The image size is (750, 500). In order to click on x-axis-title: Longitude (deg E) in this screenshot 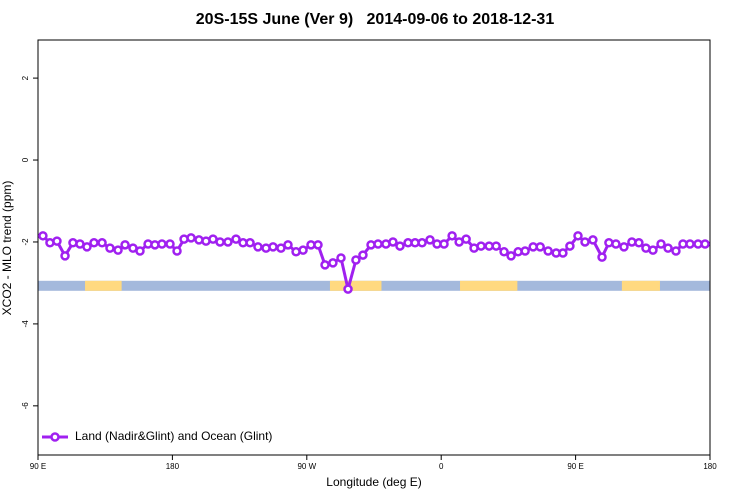, I will do `click(373, 482)`.